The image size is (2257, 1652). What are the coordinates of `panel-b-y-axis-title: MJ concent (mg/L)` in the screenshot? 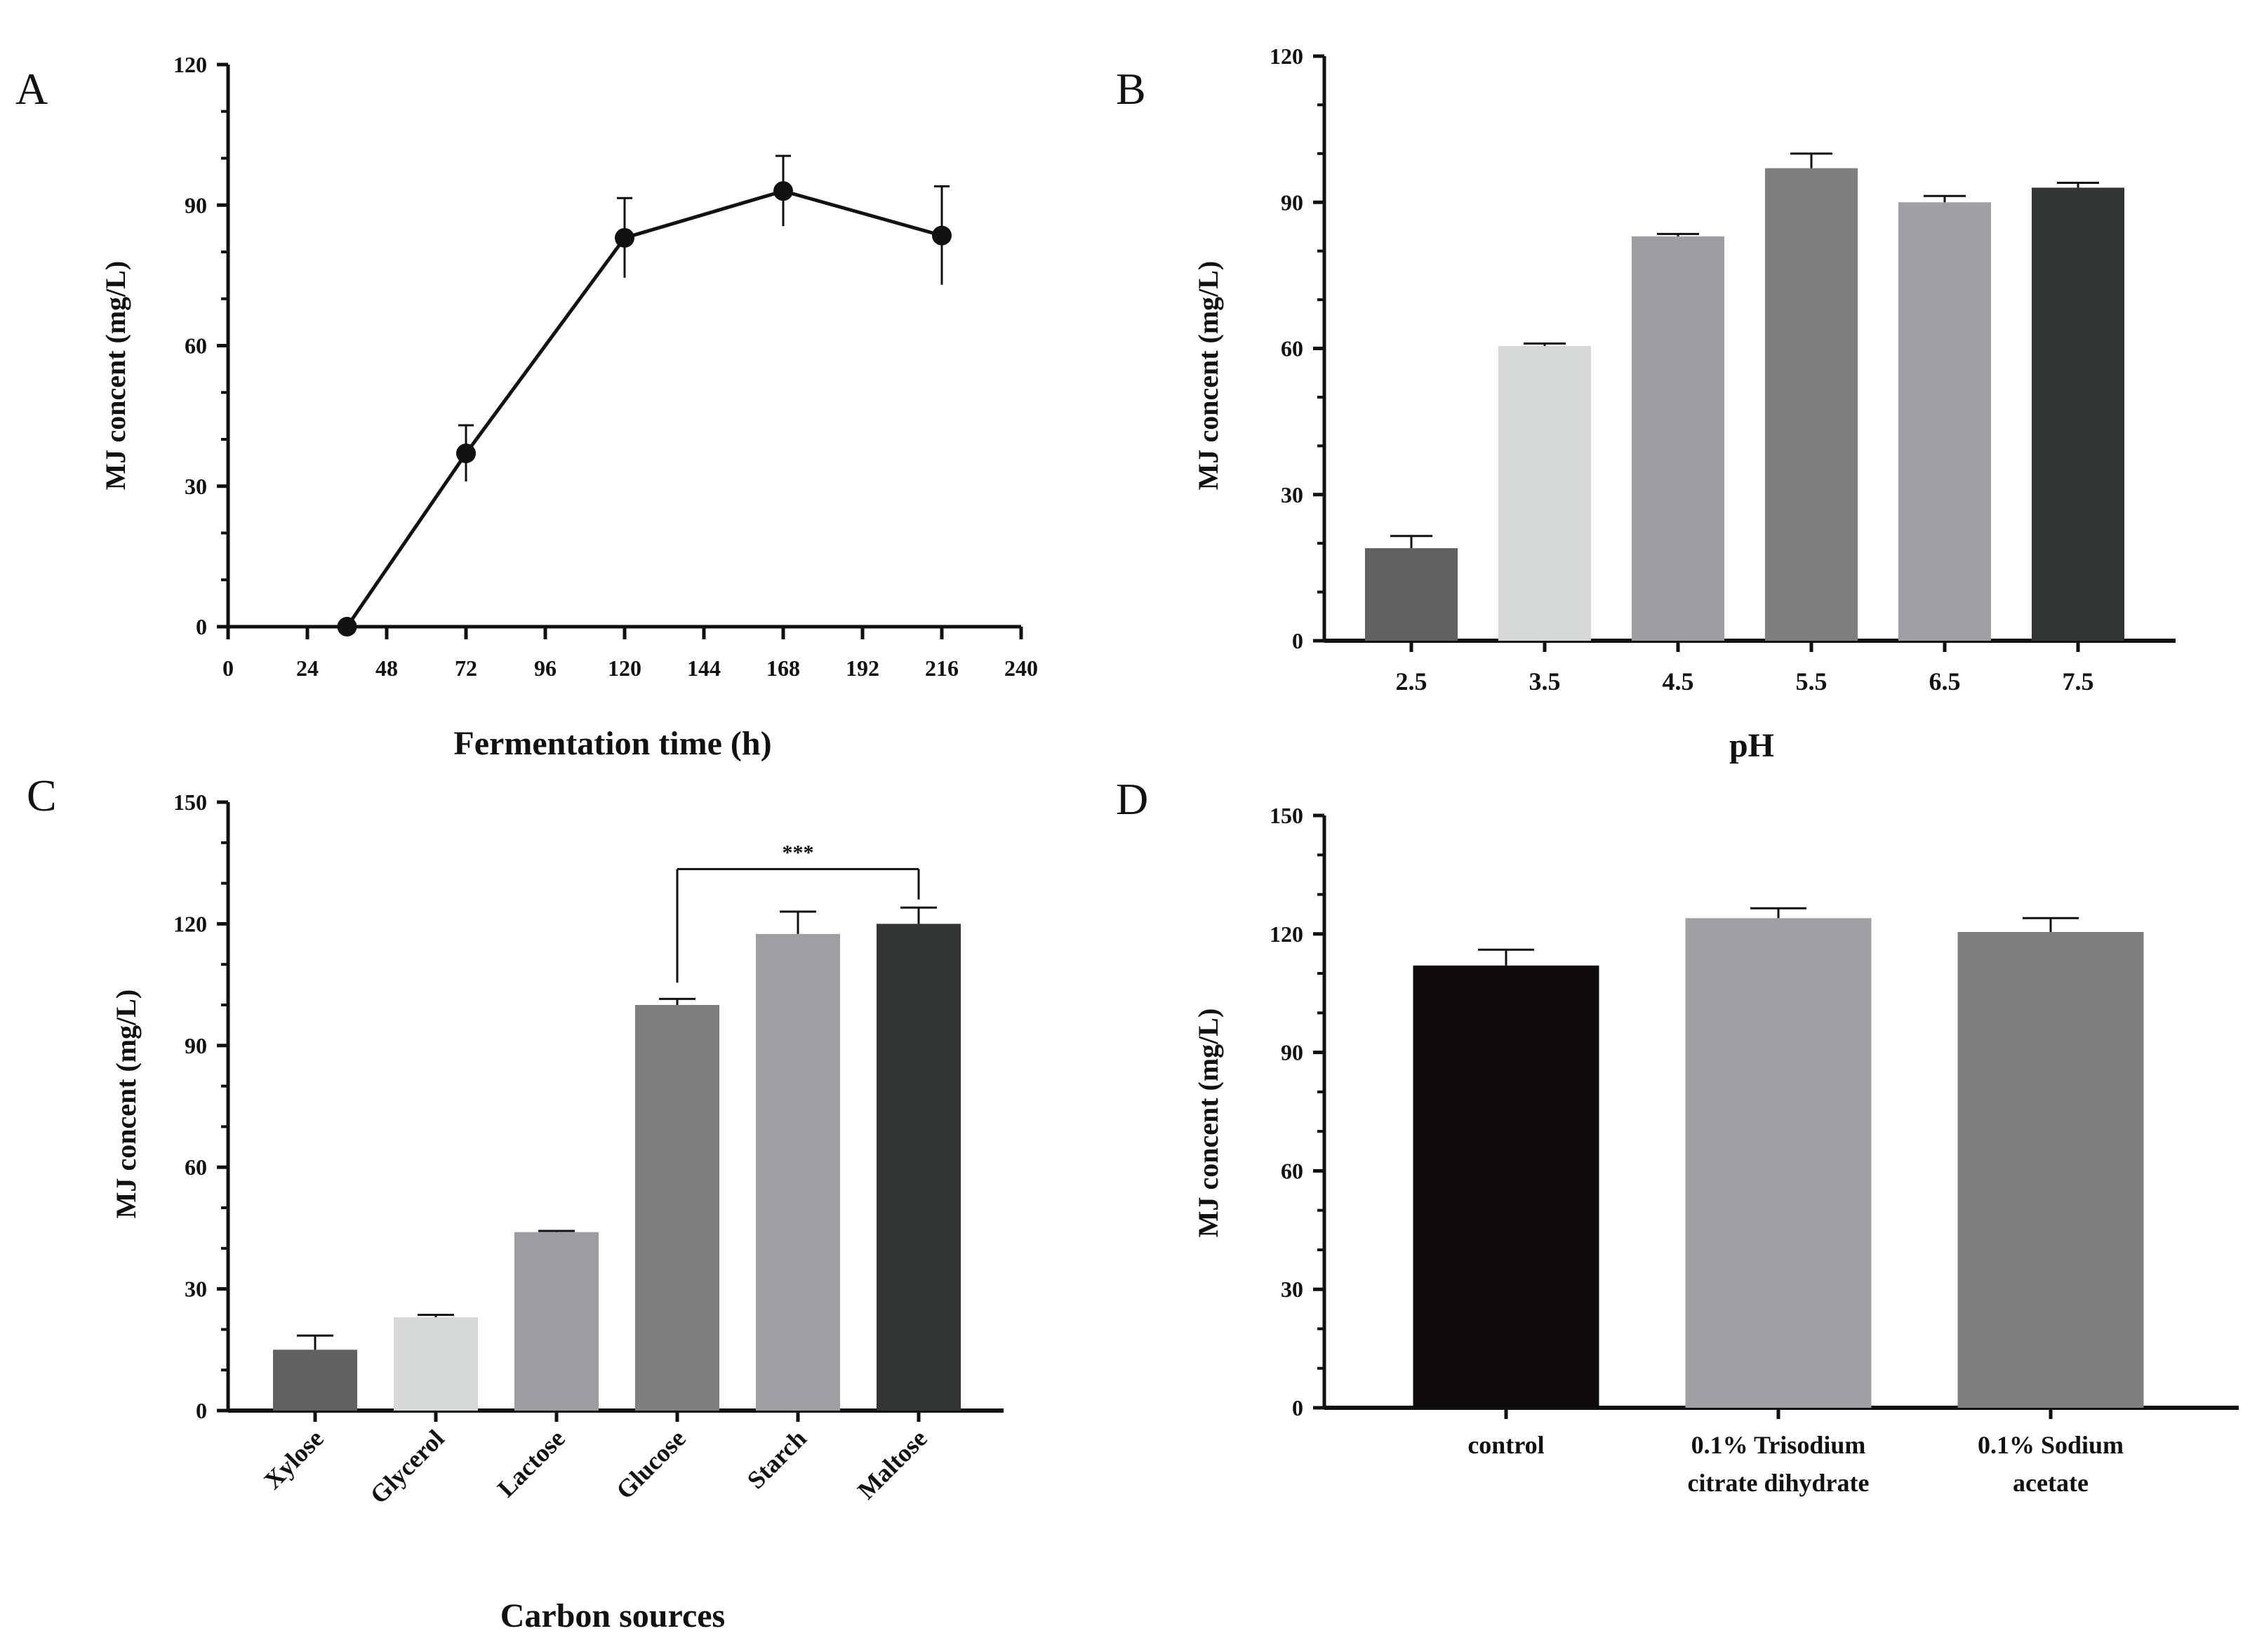 It's located at (1208, 376).